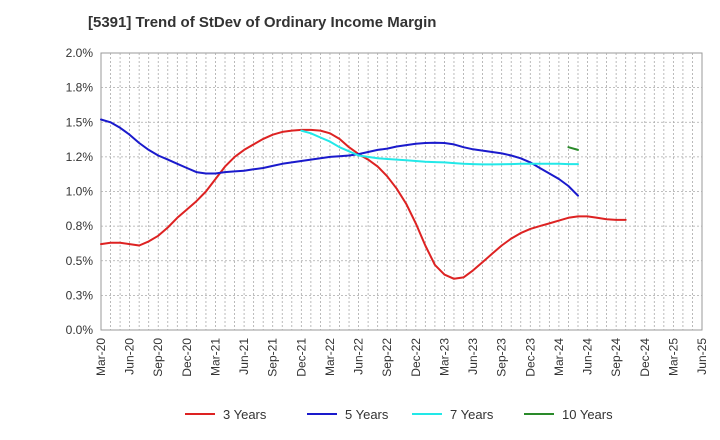 The width and height of the screenshot is (720, 440). I want to click on x-tick-label: Sep-20, so click(158, 357).